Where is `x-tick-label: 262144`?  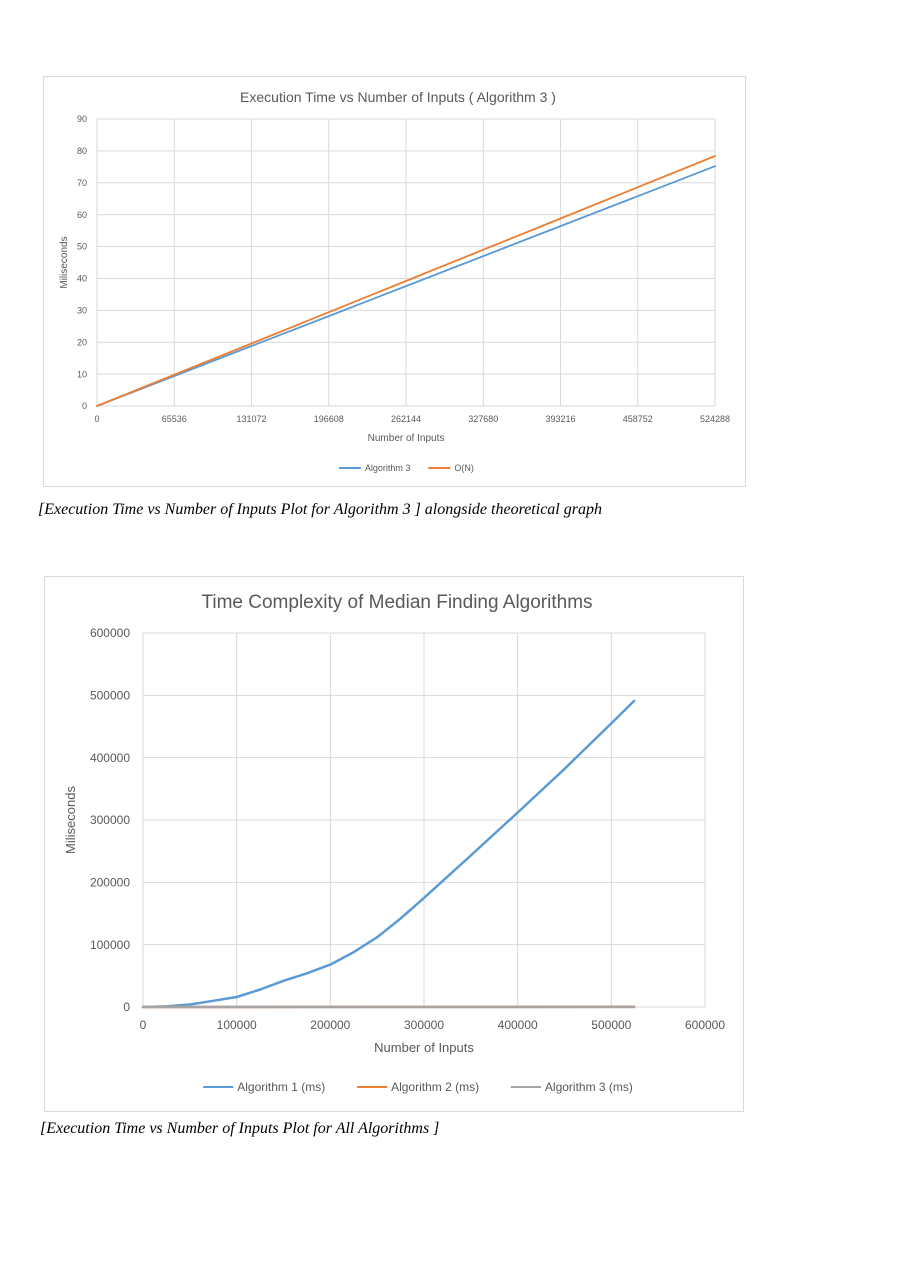
x-tick-label: 262144 is located at coordinates (406, 419).